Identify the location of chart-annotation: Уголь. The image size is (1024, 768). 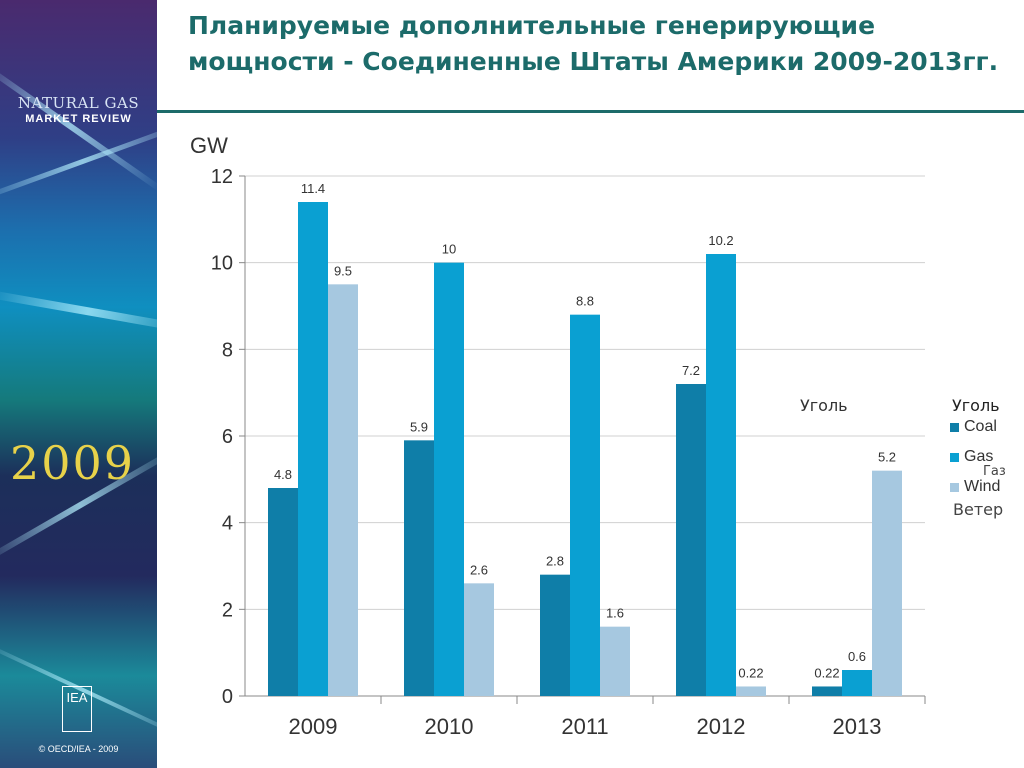
(824, 405).